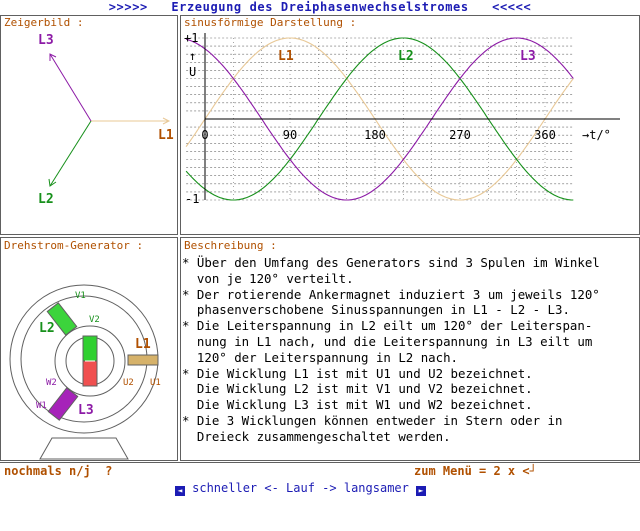  What do you see at coordinates (155, 383) in the screenshot?
I see `terminal-u1: U1` at bounding box center [155, 383].